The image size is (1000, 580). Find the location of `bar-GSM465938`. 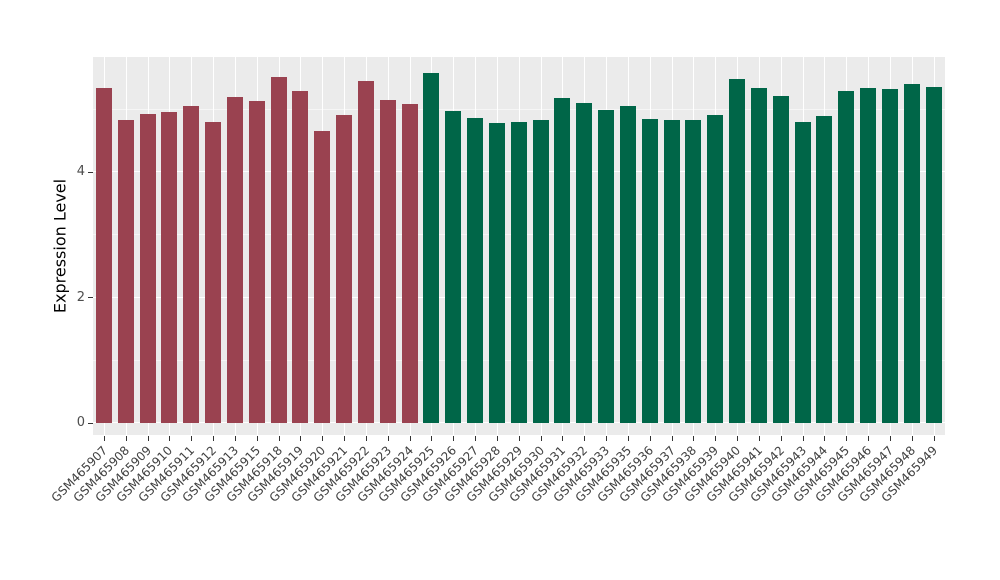

bar-GSM465938 is located at coordinates (693, 271).